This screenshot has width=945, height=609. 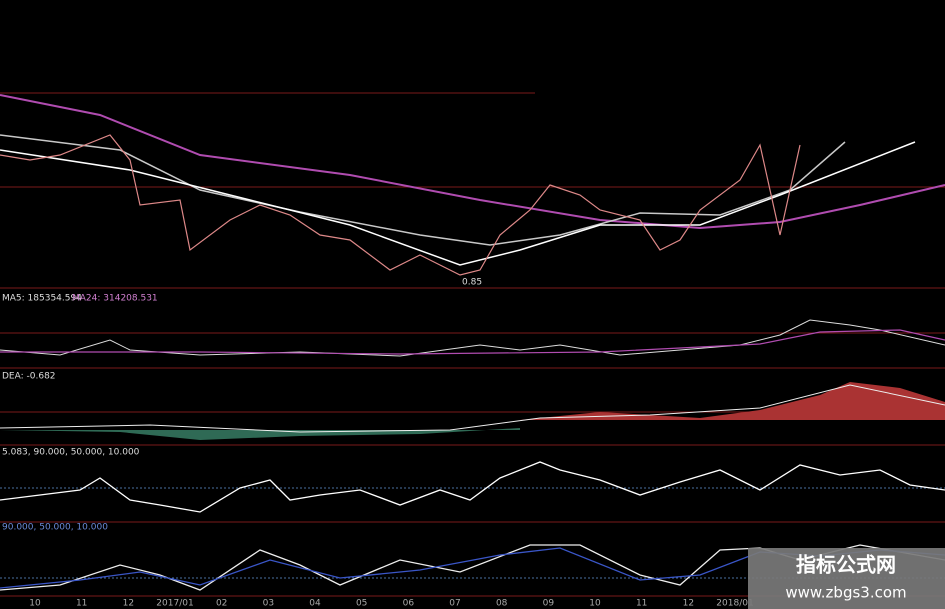 What do you see at coordinates (115, 299) in the screenshot?
I see `panel-label: MA24: 314208.531` at bounding box center [115, 299].